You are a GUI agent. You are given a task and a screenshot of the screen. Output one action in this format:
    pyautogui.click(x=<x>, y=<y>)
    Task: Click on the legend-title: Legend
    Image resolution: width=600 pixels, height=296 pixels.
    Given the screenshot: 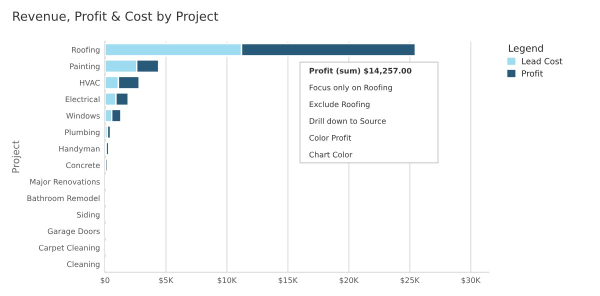 What is the action you would take?
    pyautogui.click(x=525, y=49)
    